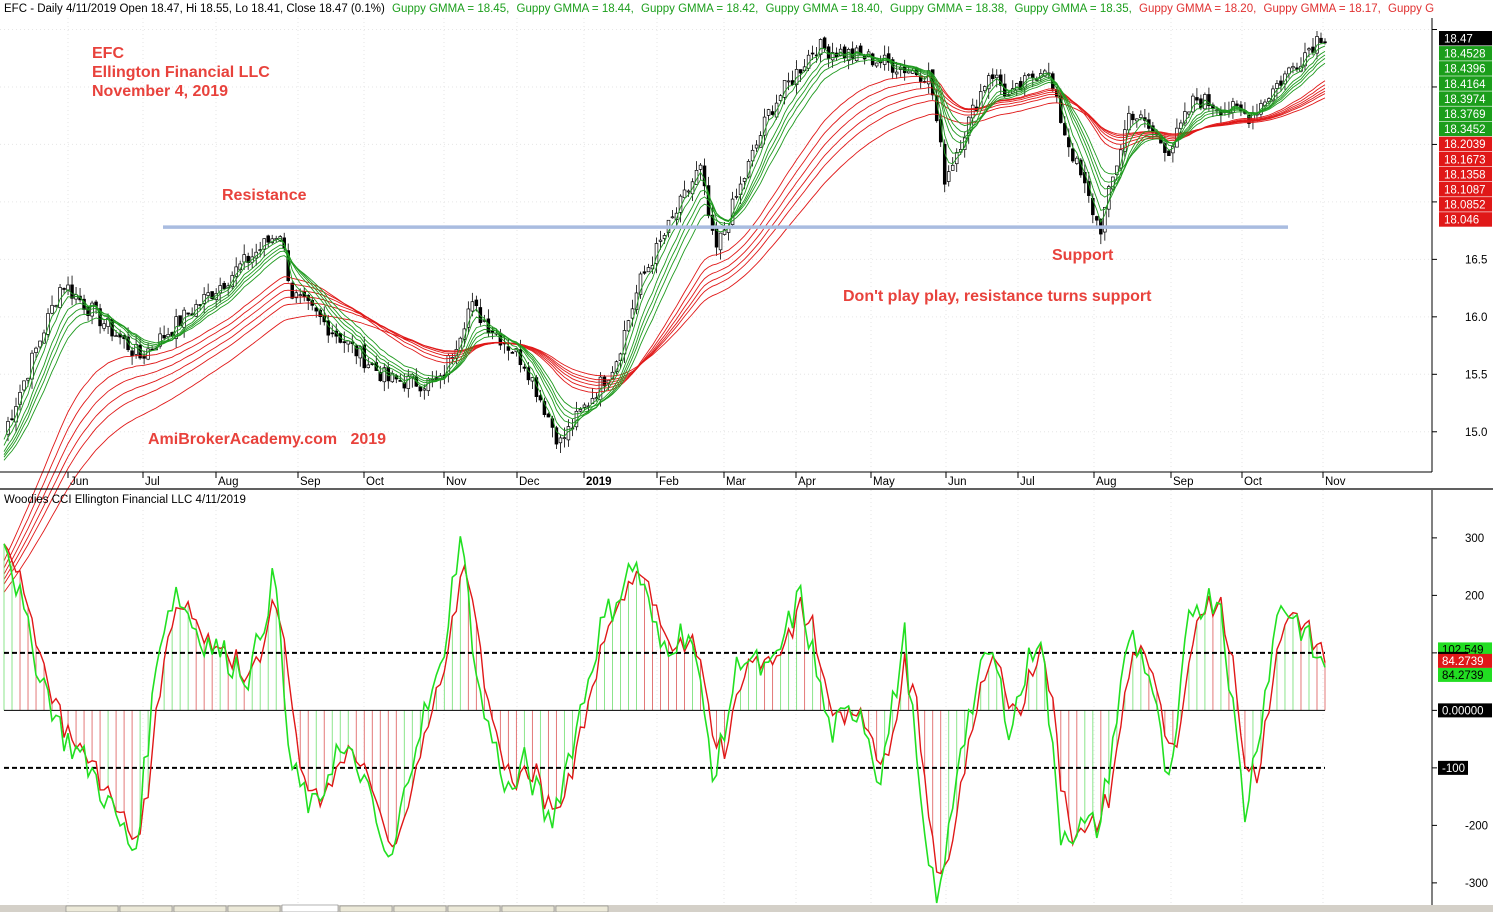 This screenshot has width=1493, height=912. I want to click on x-tick-label: Jul, so click(152, 482).